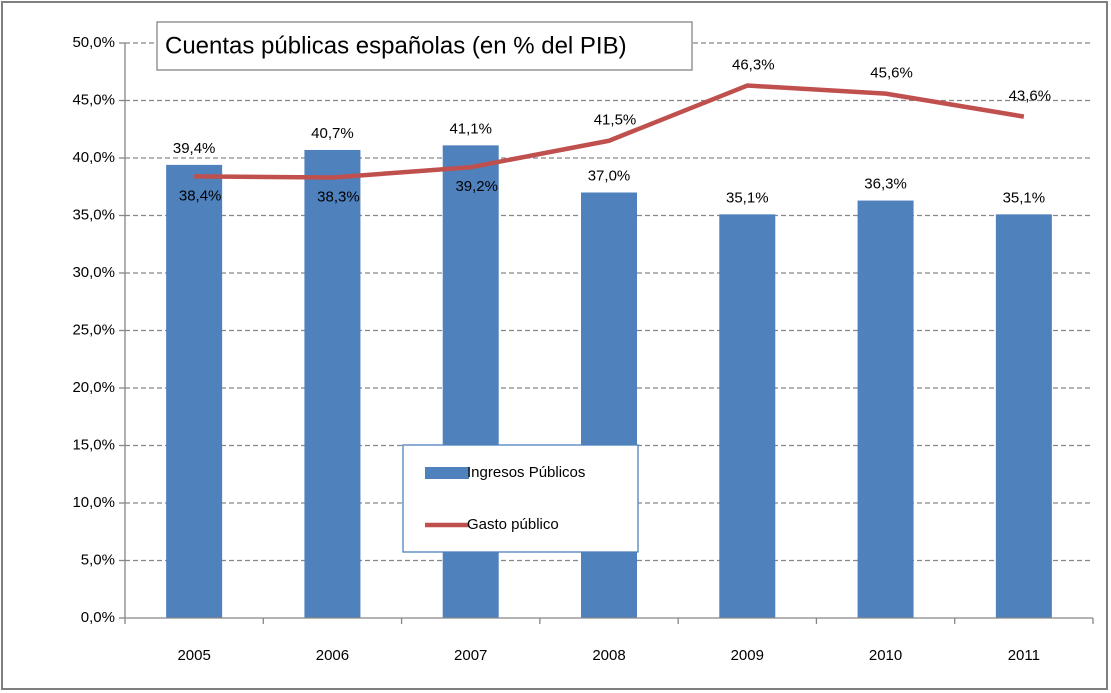 This screenshot has height=693, width=1111. Describe the element at coordinates (93, 329) in the screenshot. I see `y-tick-label: 25,0%` at that location.